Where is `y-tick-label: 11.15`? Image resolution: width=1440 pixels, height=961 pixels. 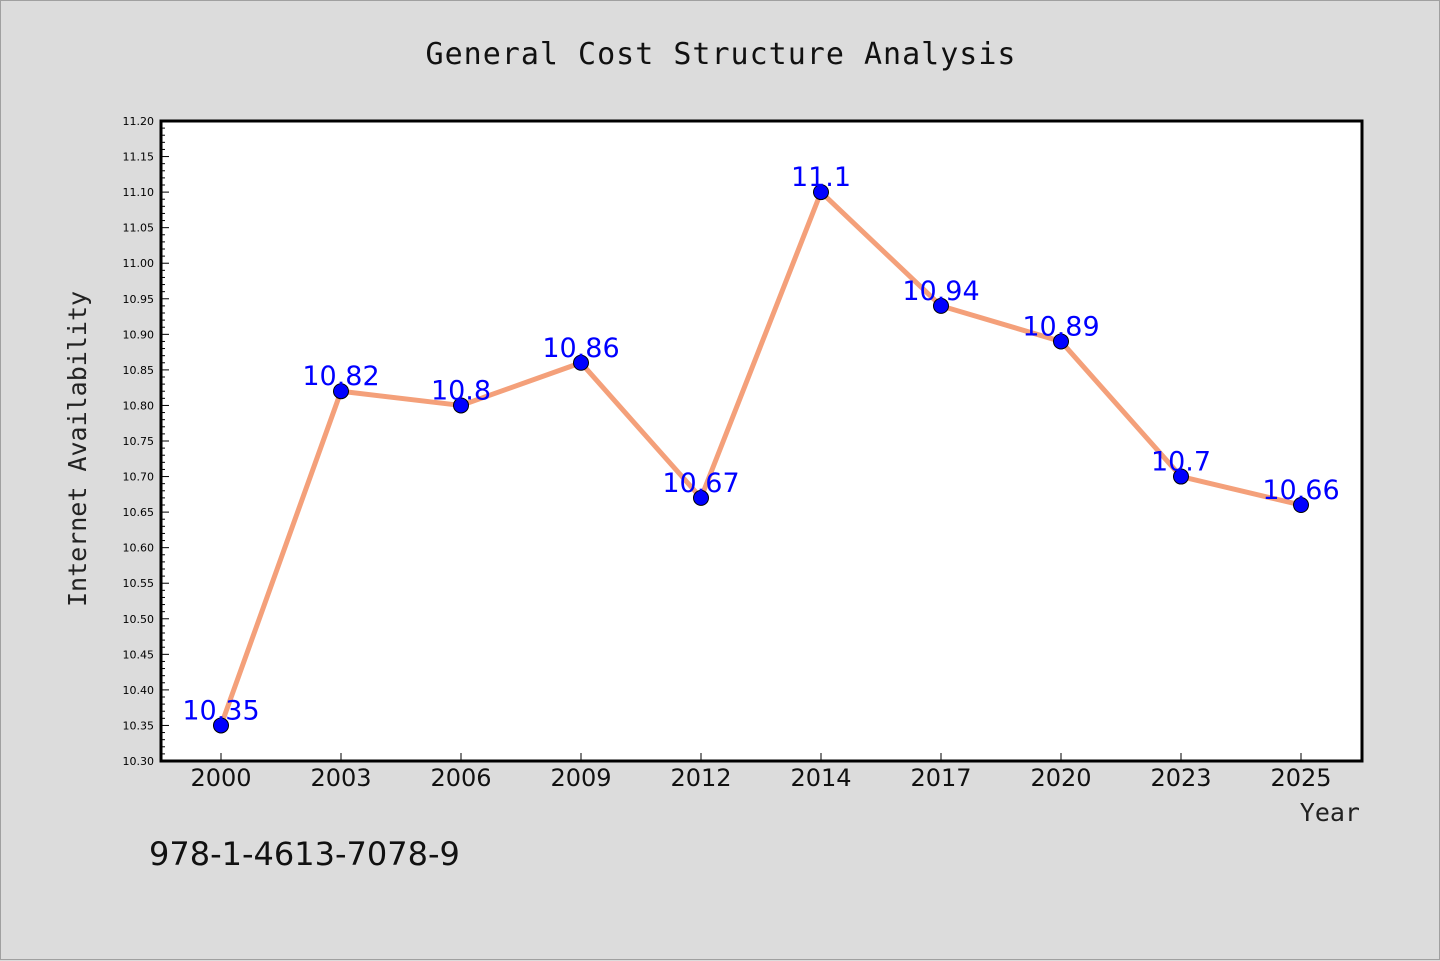
y-tick-label: 11.15 is located at coordinates (139, 157).